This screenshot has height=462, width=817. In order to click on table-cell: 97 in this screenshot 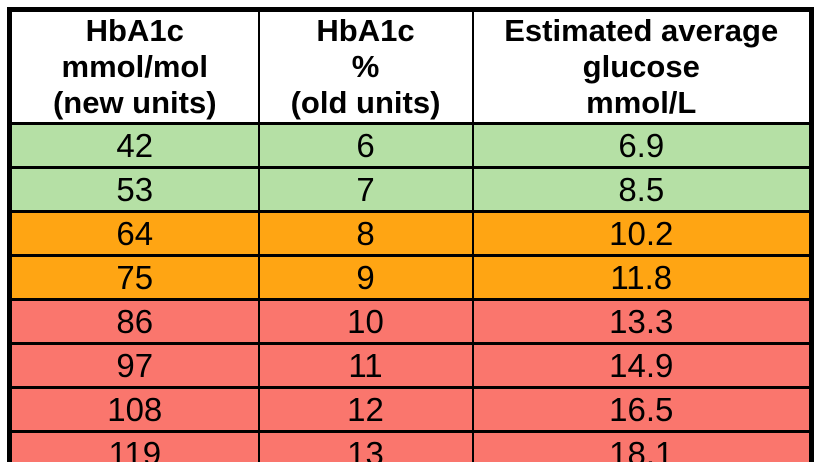, I will do `click(134, 365)`.